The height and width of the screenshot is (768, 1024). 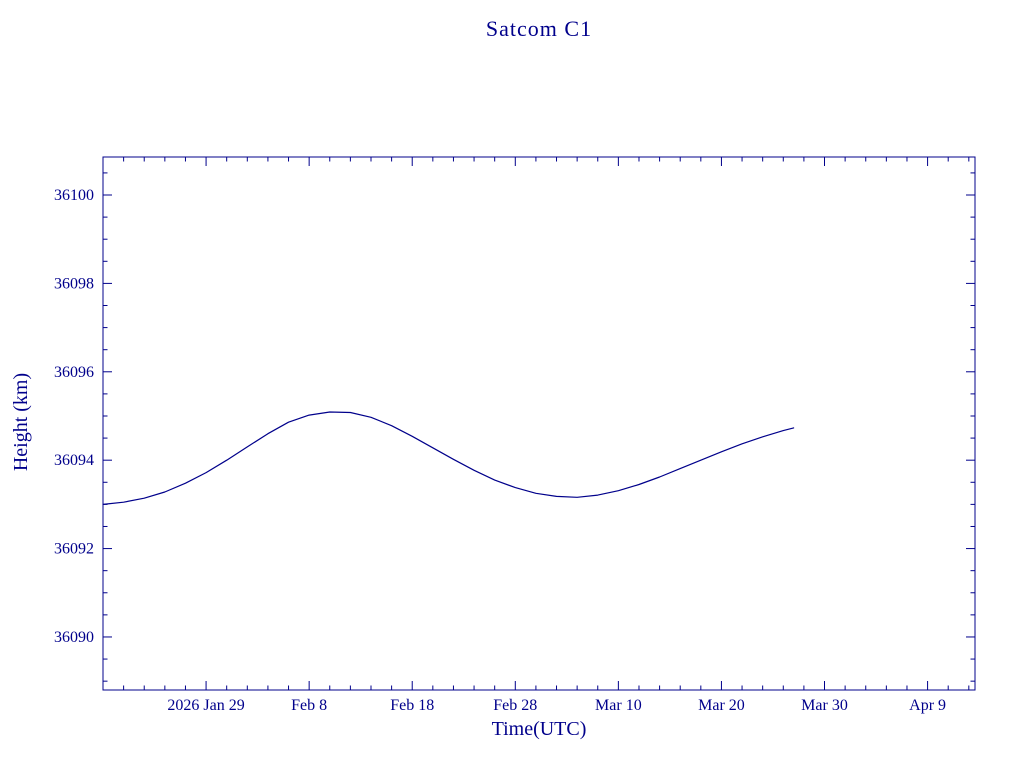 I want to click on x-tick-label: Feb 18, so click(x=412, y=705).